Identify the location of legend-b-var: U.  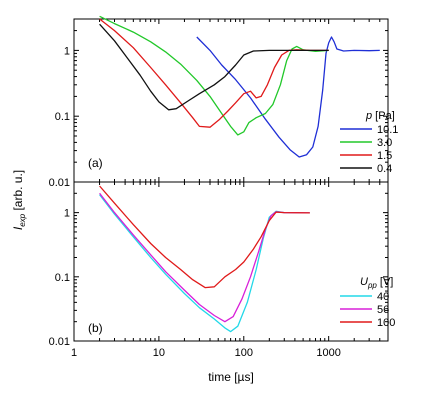
(364, 282).